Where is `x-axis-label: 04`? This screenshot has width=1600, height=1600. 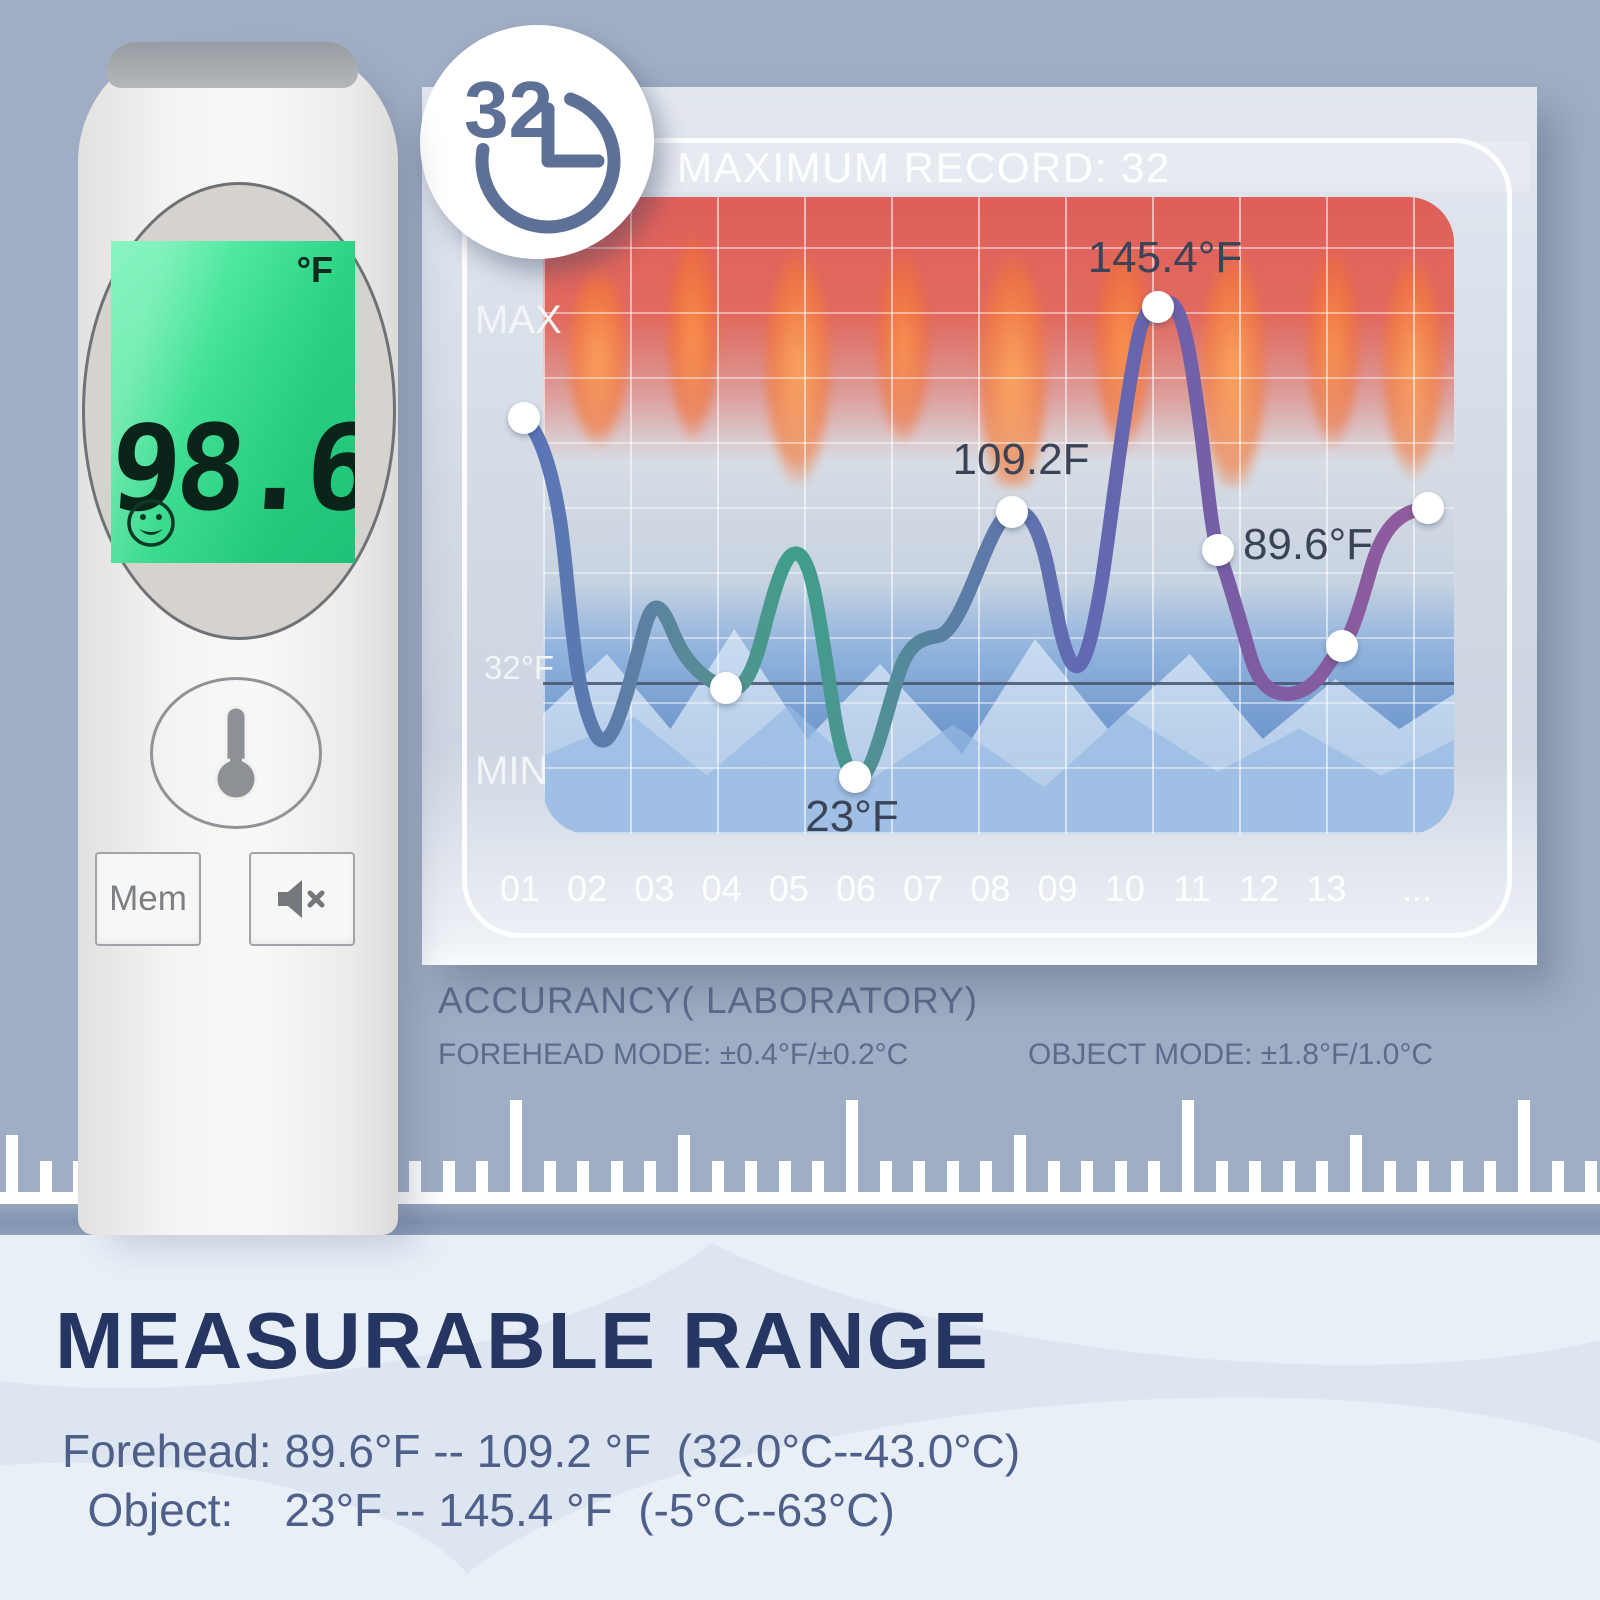 x-axis-label: 04 is located at coordinates (721, 888).